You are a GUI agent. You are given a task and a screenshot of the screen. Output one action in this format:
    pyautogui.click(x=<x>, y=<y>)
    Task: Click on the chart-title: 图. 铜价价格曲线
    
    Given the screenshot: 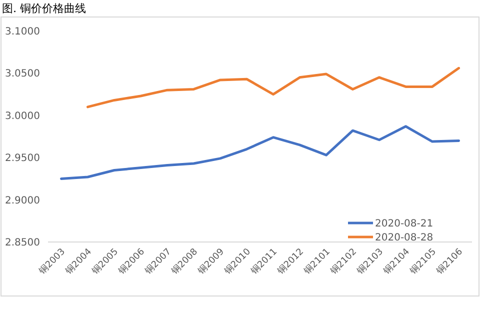 What is the action you would take?
    pyautogui.click(x=44, y=8)
    